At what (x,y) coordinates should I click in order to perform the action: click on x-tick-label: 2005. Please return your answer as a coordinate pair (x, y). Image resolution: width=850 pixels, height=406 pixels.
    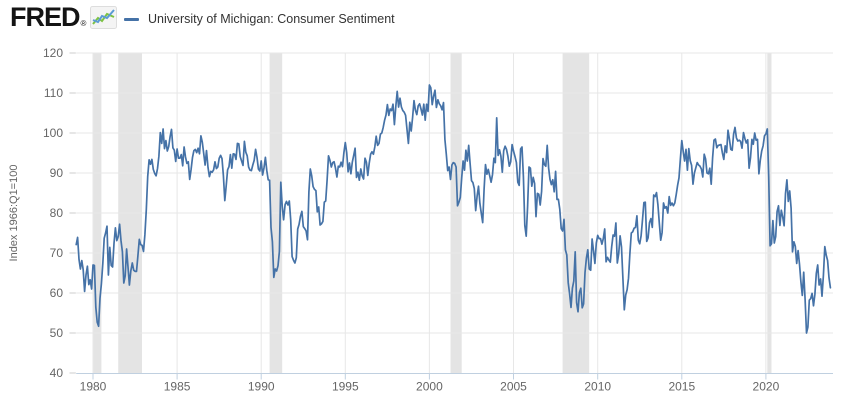
    Looking at the image, I should click on (513, 387).